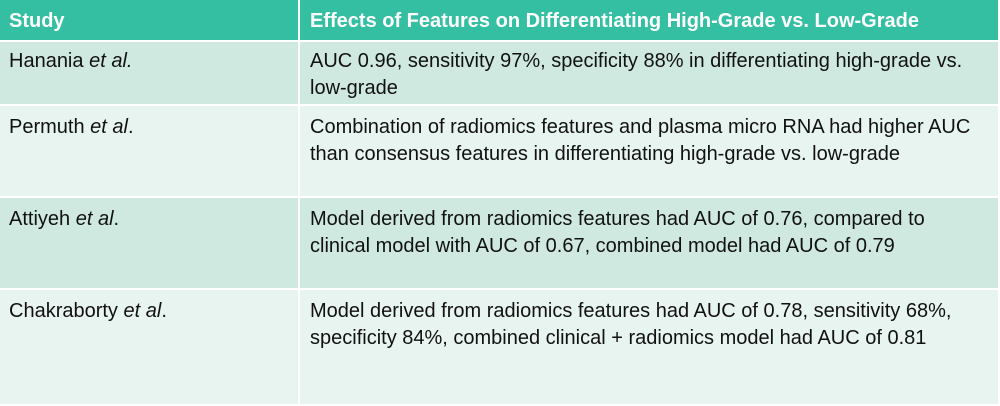 This screenshot has width=1000, height=406. What do you see at coordinates (47, 127) in the screenshot?
I see `study-name: Permuth` at bounding box center [47, 127].